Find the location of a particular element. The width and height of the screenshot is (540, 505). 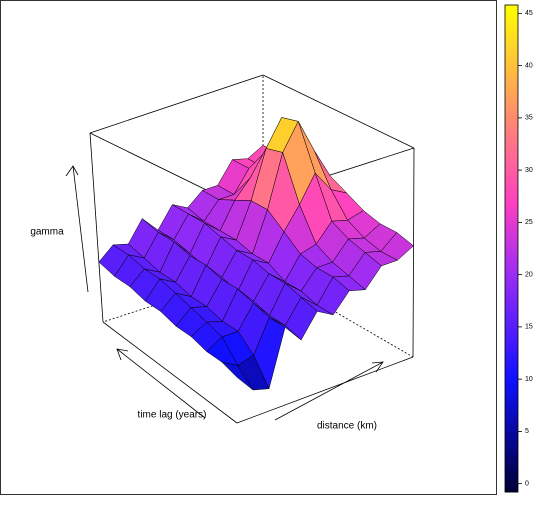

colorkey: 0 5 10 15 20 25 30 35 40 45 is located at coordinates (518, 248).